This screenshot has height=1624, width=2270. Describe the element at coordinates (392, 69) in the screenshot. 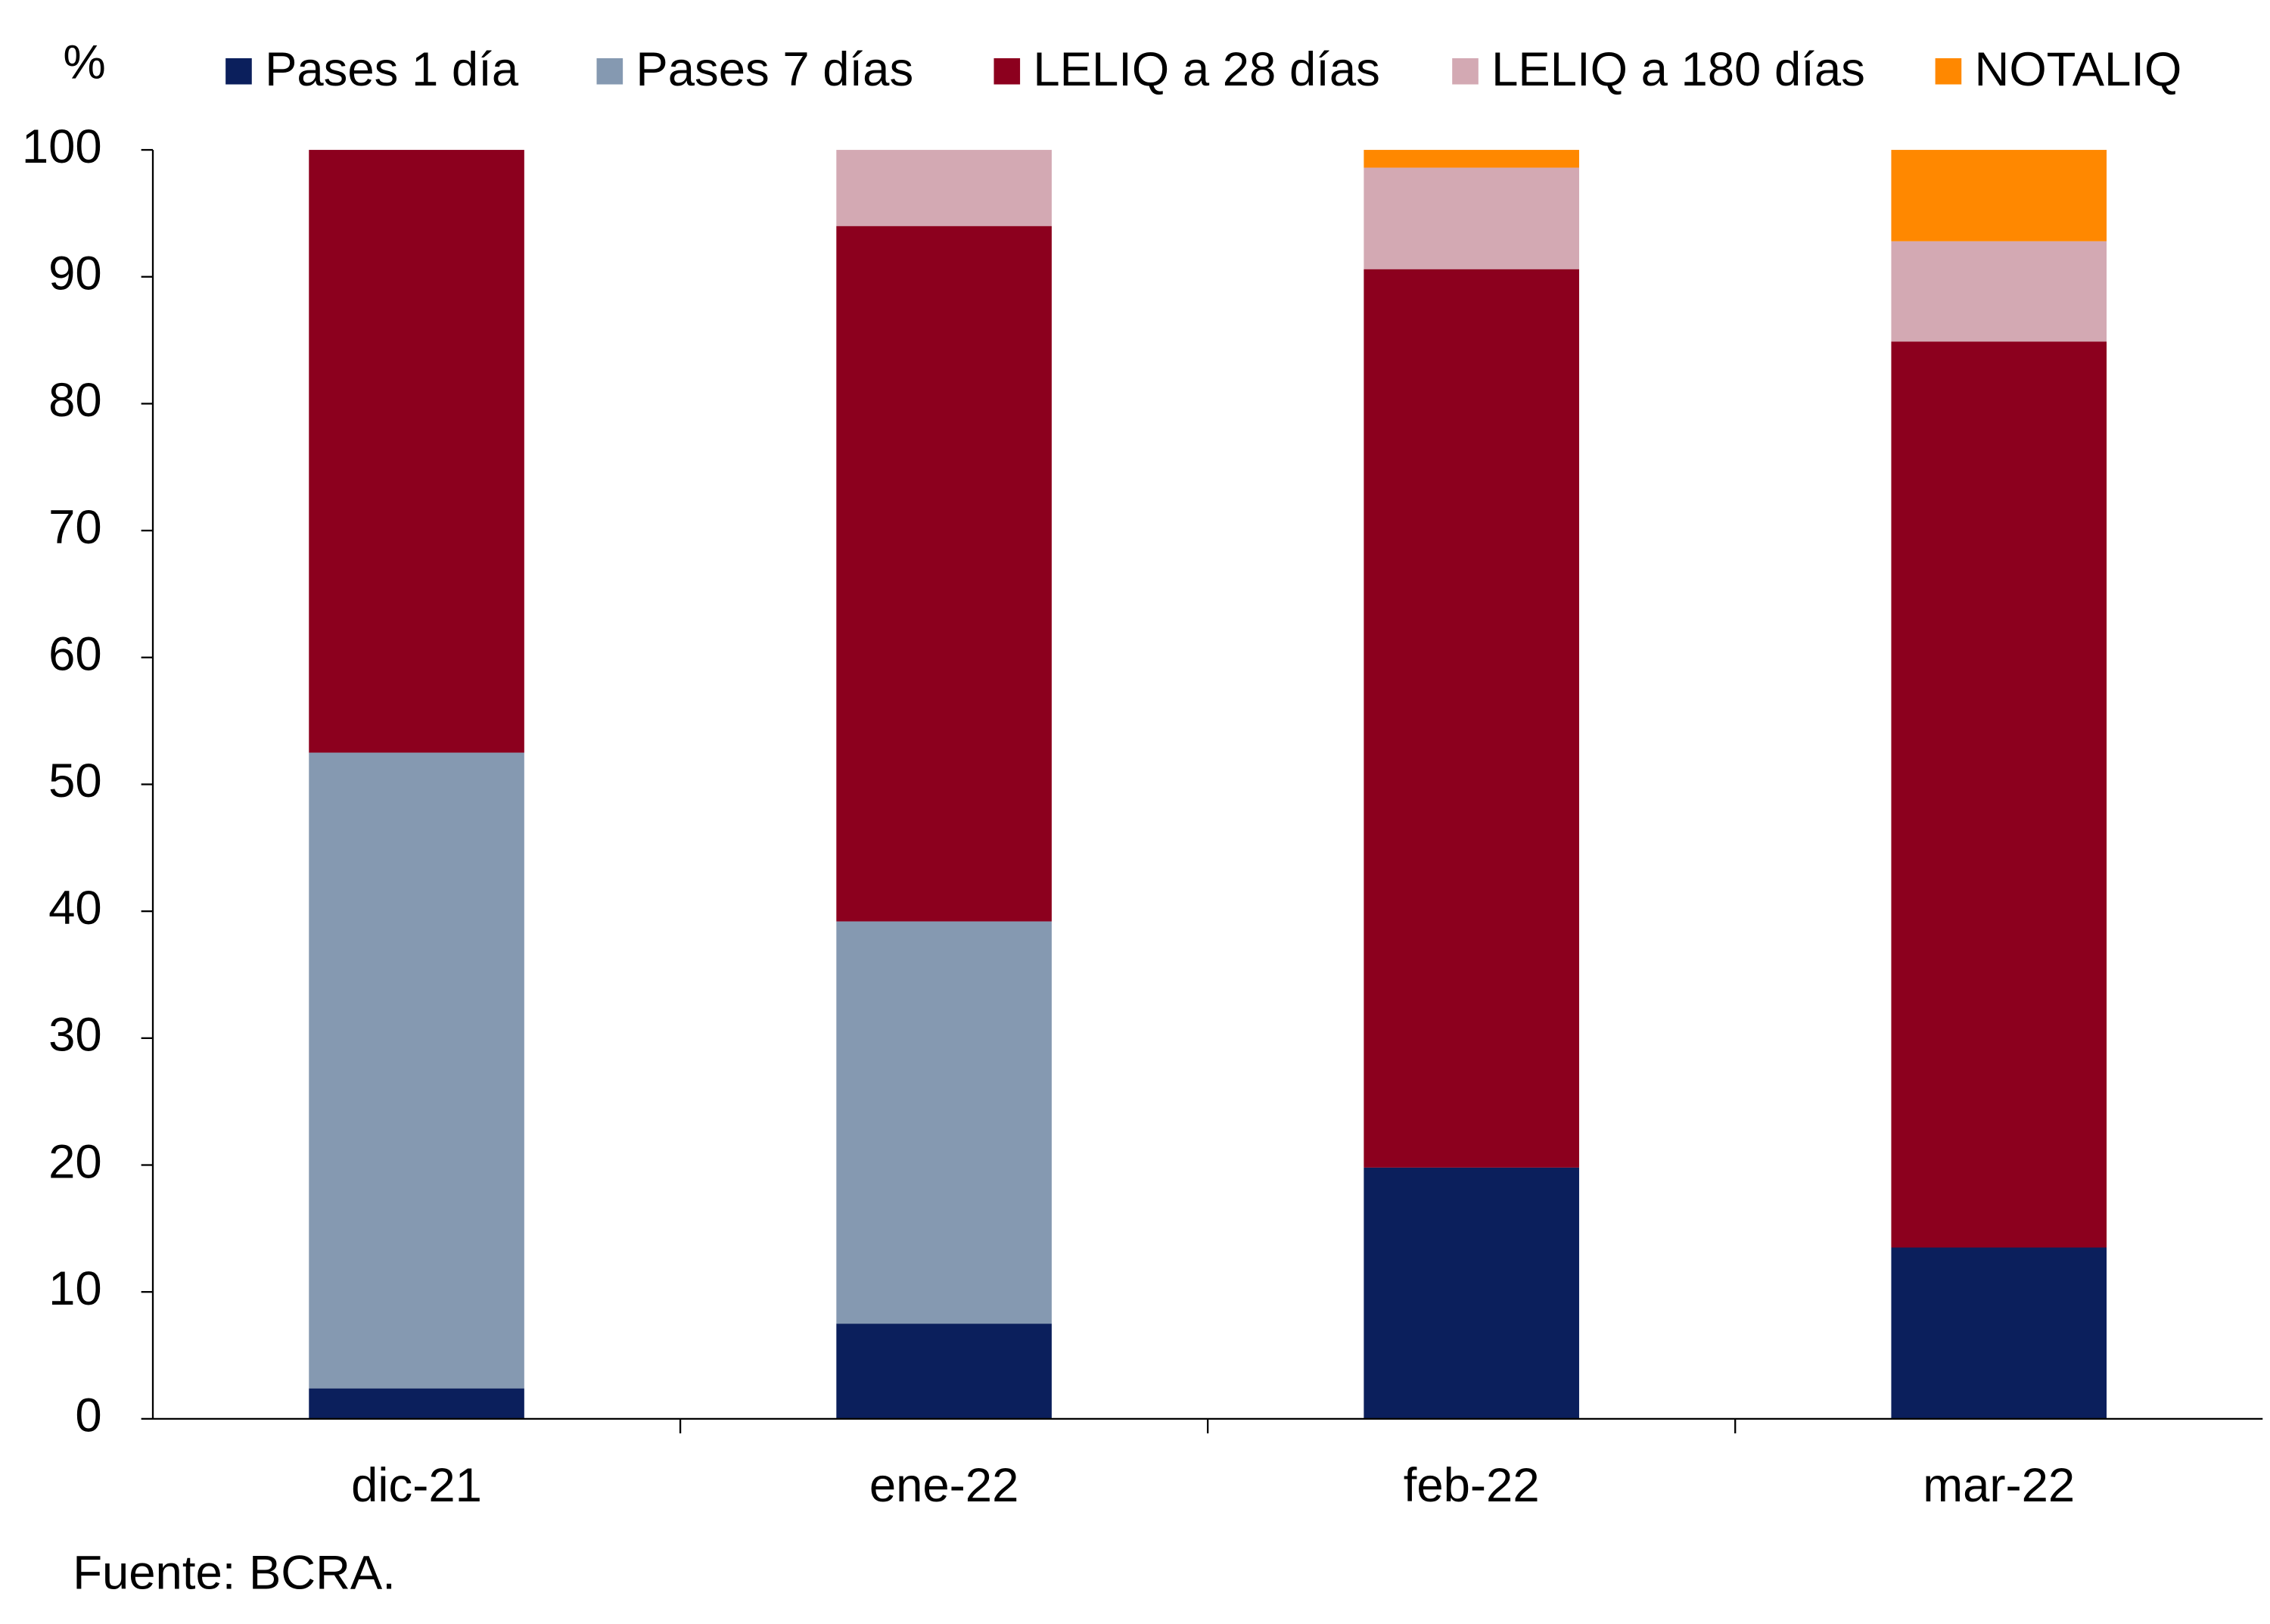

I see `legend-label: Pases 1 día` at that location.